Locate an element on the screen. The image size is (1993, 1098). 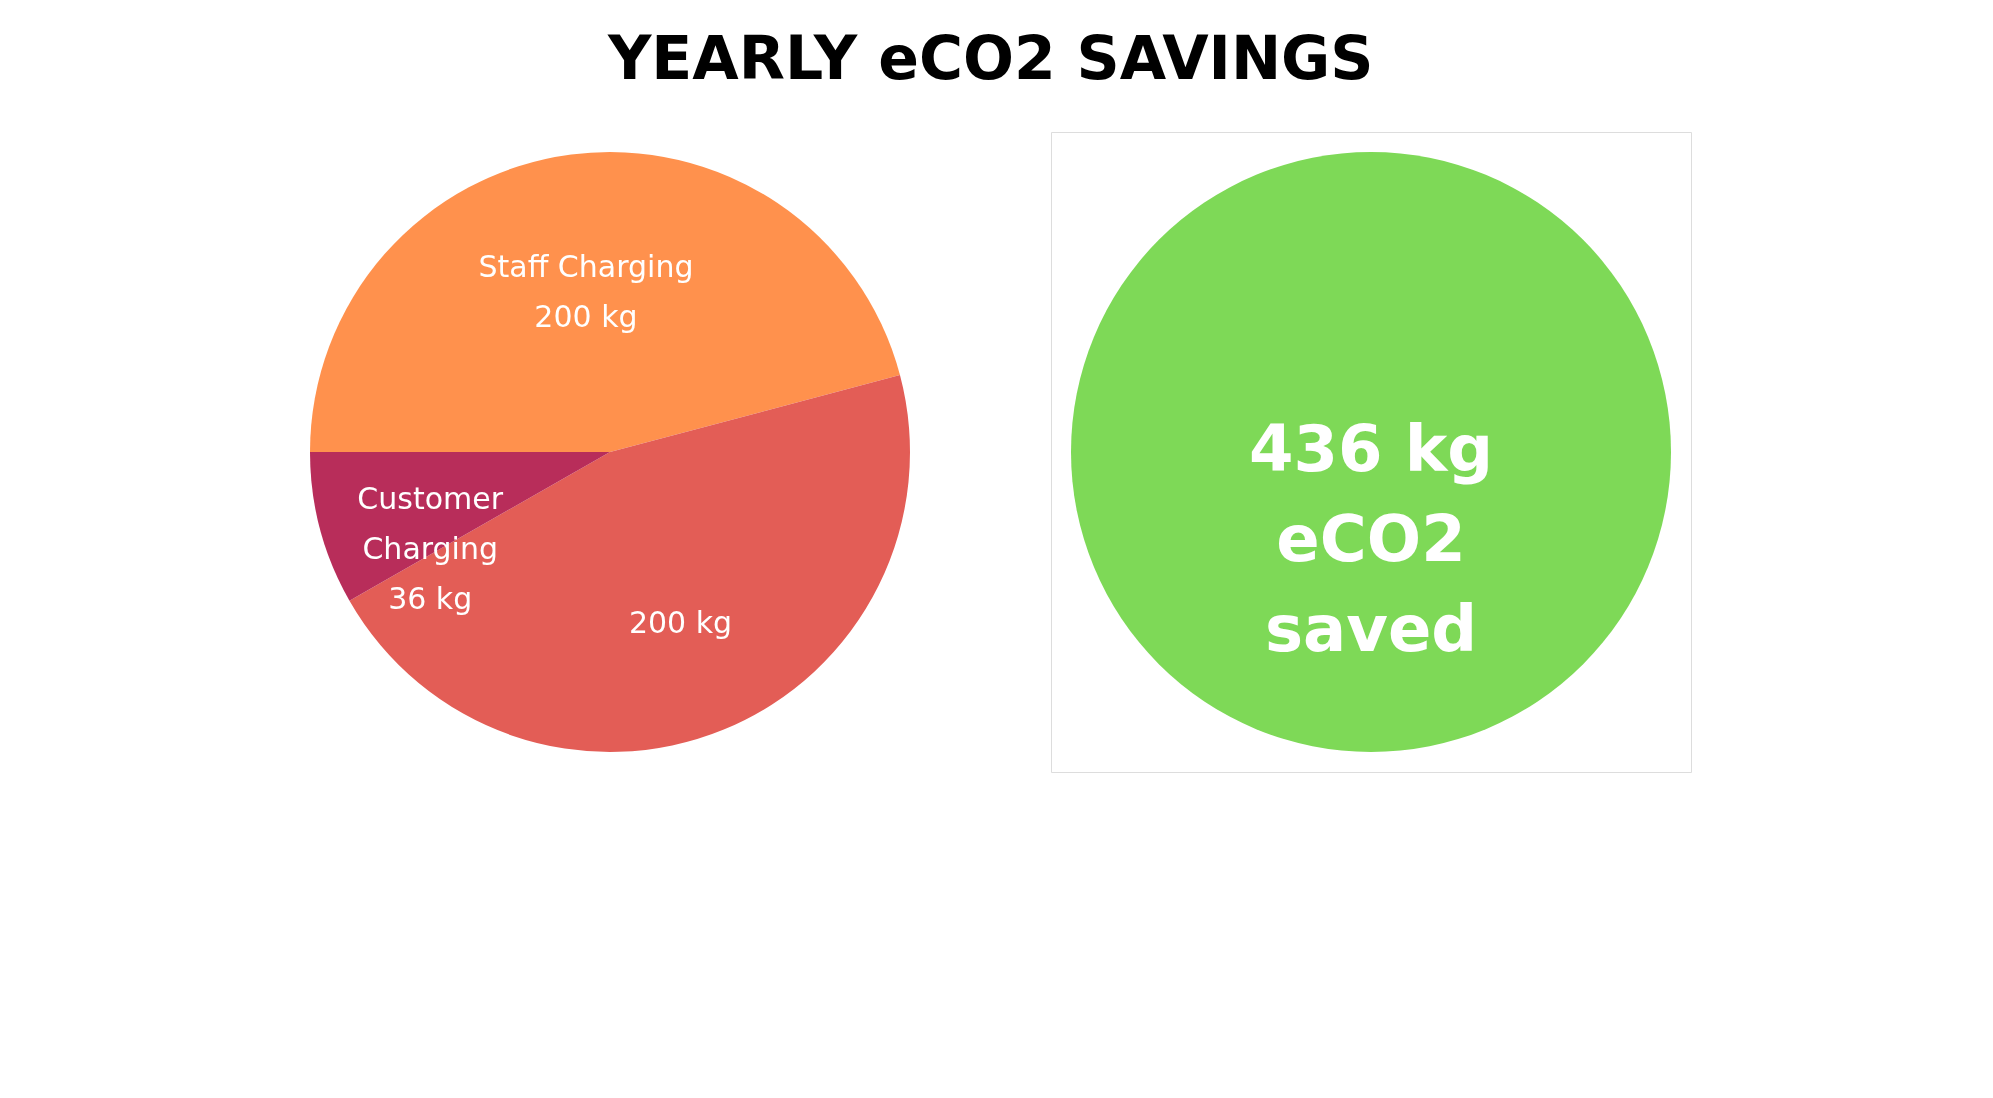
text: saved is located at coordinates (1371, 629).